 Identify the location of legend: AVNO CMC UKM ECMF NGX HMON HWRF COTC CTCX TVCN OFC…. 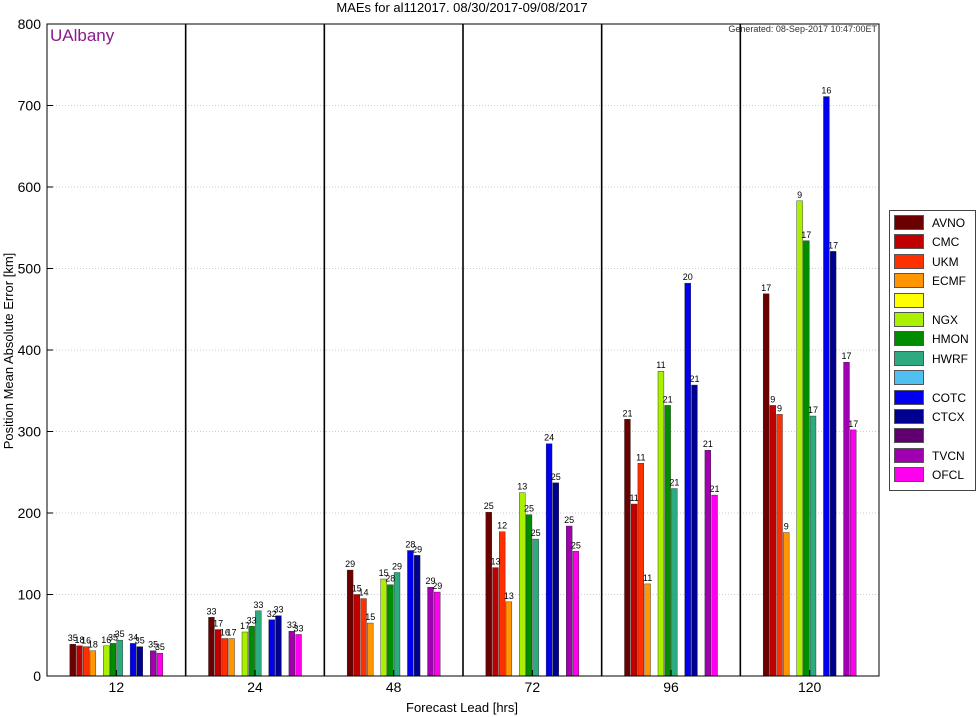
(932, 350).